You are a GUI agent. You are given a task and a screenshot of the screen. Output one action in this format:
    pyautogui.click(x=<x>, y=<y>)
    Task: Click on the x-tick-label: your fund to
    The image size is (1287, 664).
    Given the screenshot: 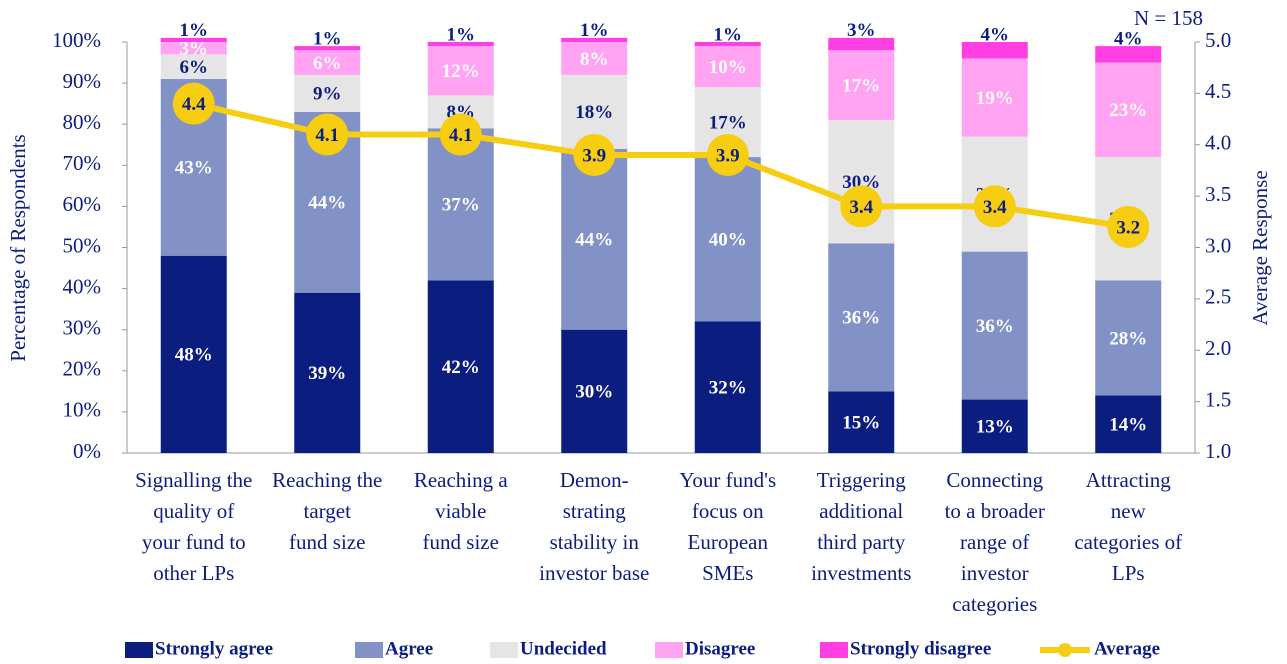 What is the action you would take?
    pyautogui.click(x=194, y=542)
    